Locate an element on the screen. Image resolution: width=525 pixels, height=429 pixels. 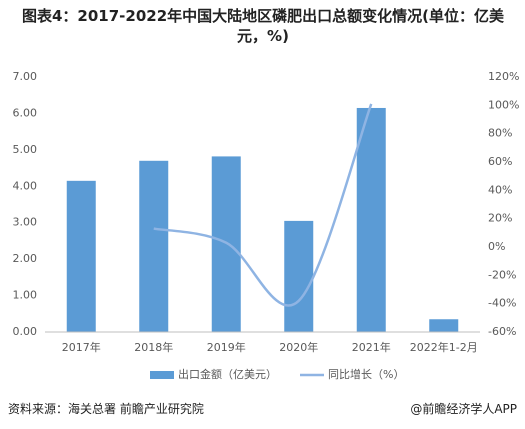
source: 资料来源：海关总署 前瞻产业研究院 is located at coordinates (106, 409).